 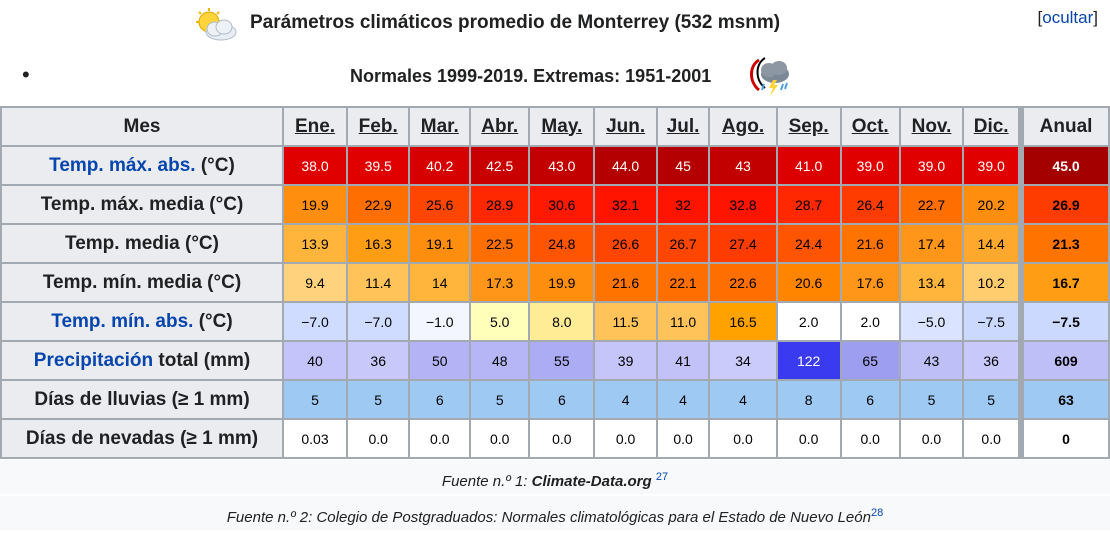 What do you see at coordinates (1064, 165) in the screenshot?
I see `annual-cell: 45.0` at bounding box center [1064, 165].